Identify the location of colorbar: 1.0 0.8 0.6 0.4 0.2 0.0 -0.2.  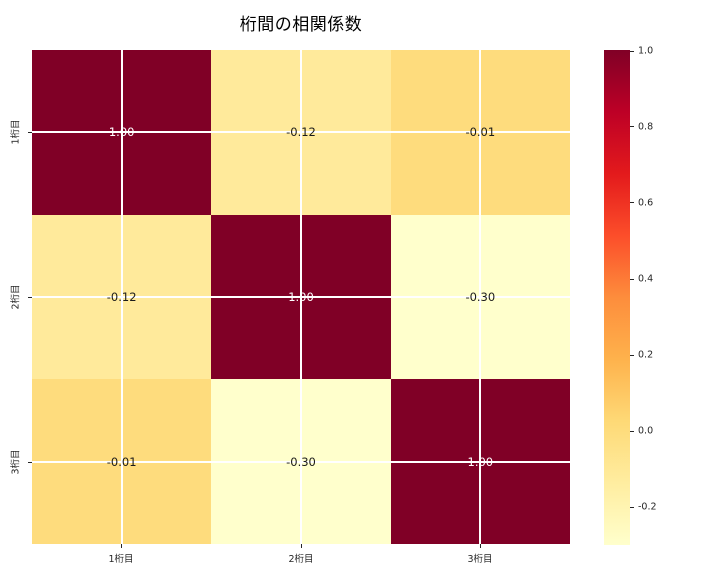
(630, 295).